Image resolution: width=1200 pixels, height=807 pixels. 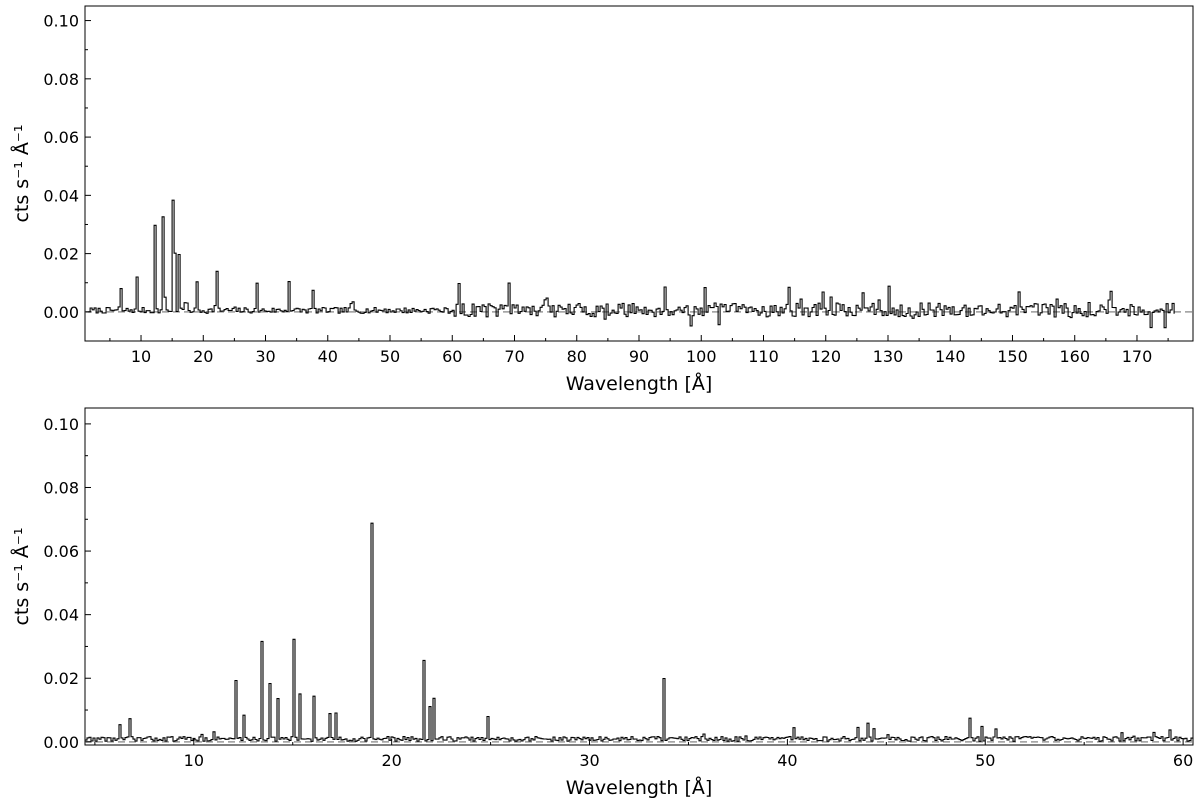 What do you see at coordinates (577, 356) in the screenshot?
I see `x-tick-label: 80` at bounding box center [577, 356].